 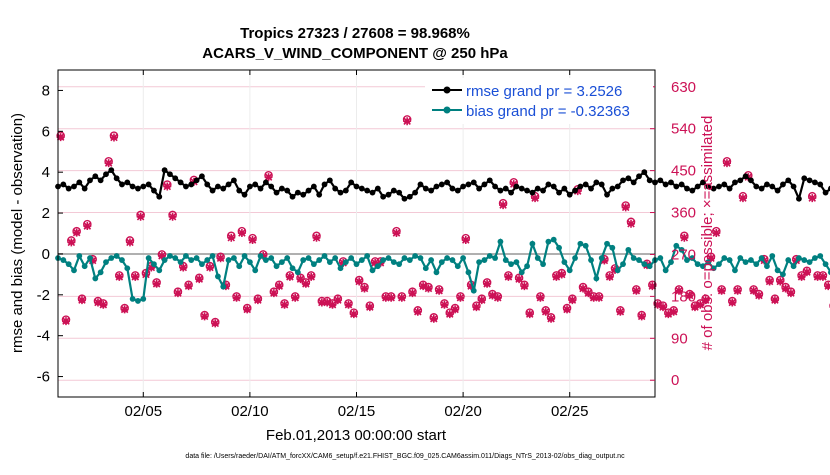 What do you see at coordinates (683, 129) in the screenshot?
I see `y-right-tick-label: 540` at bounding box center [683, 129].